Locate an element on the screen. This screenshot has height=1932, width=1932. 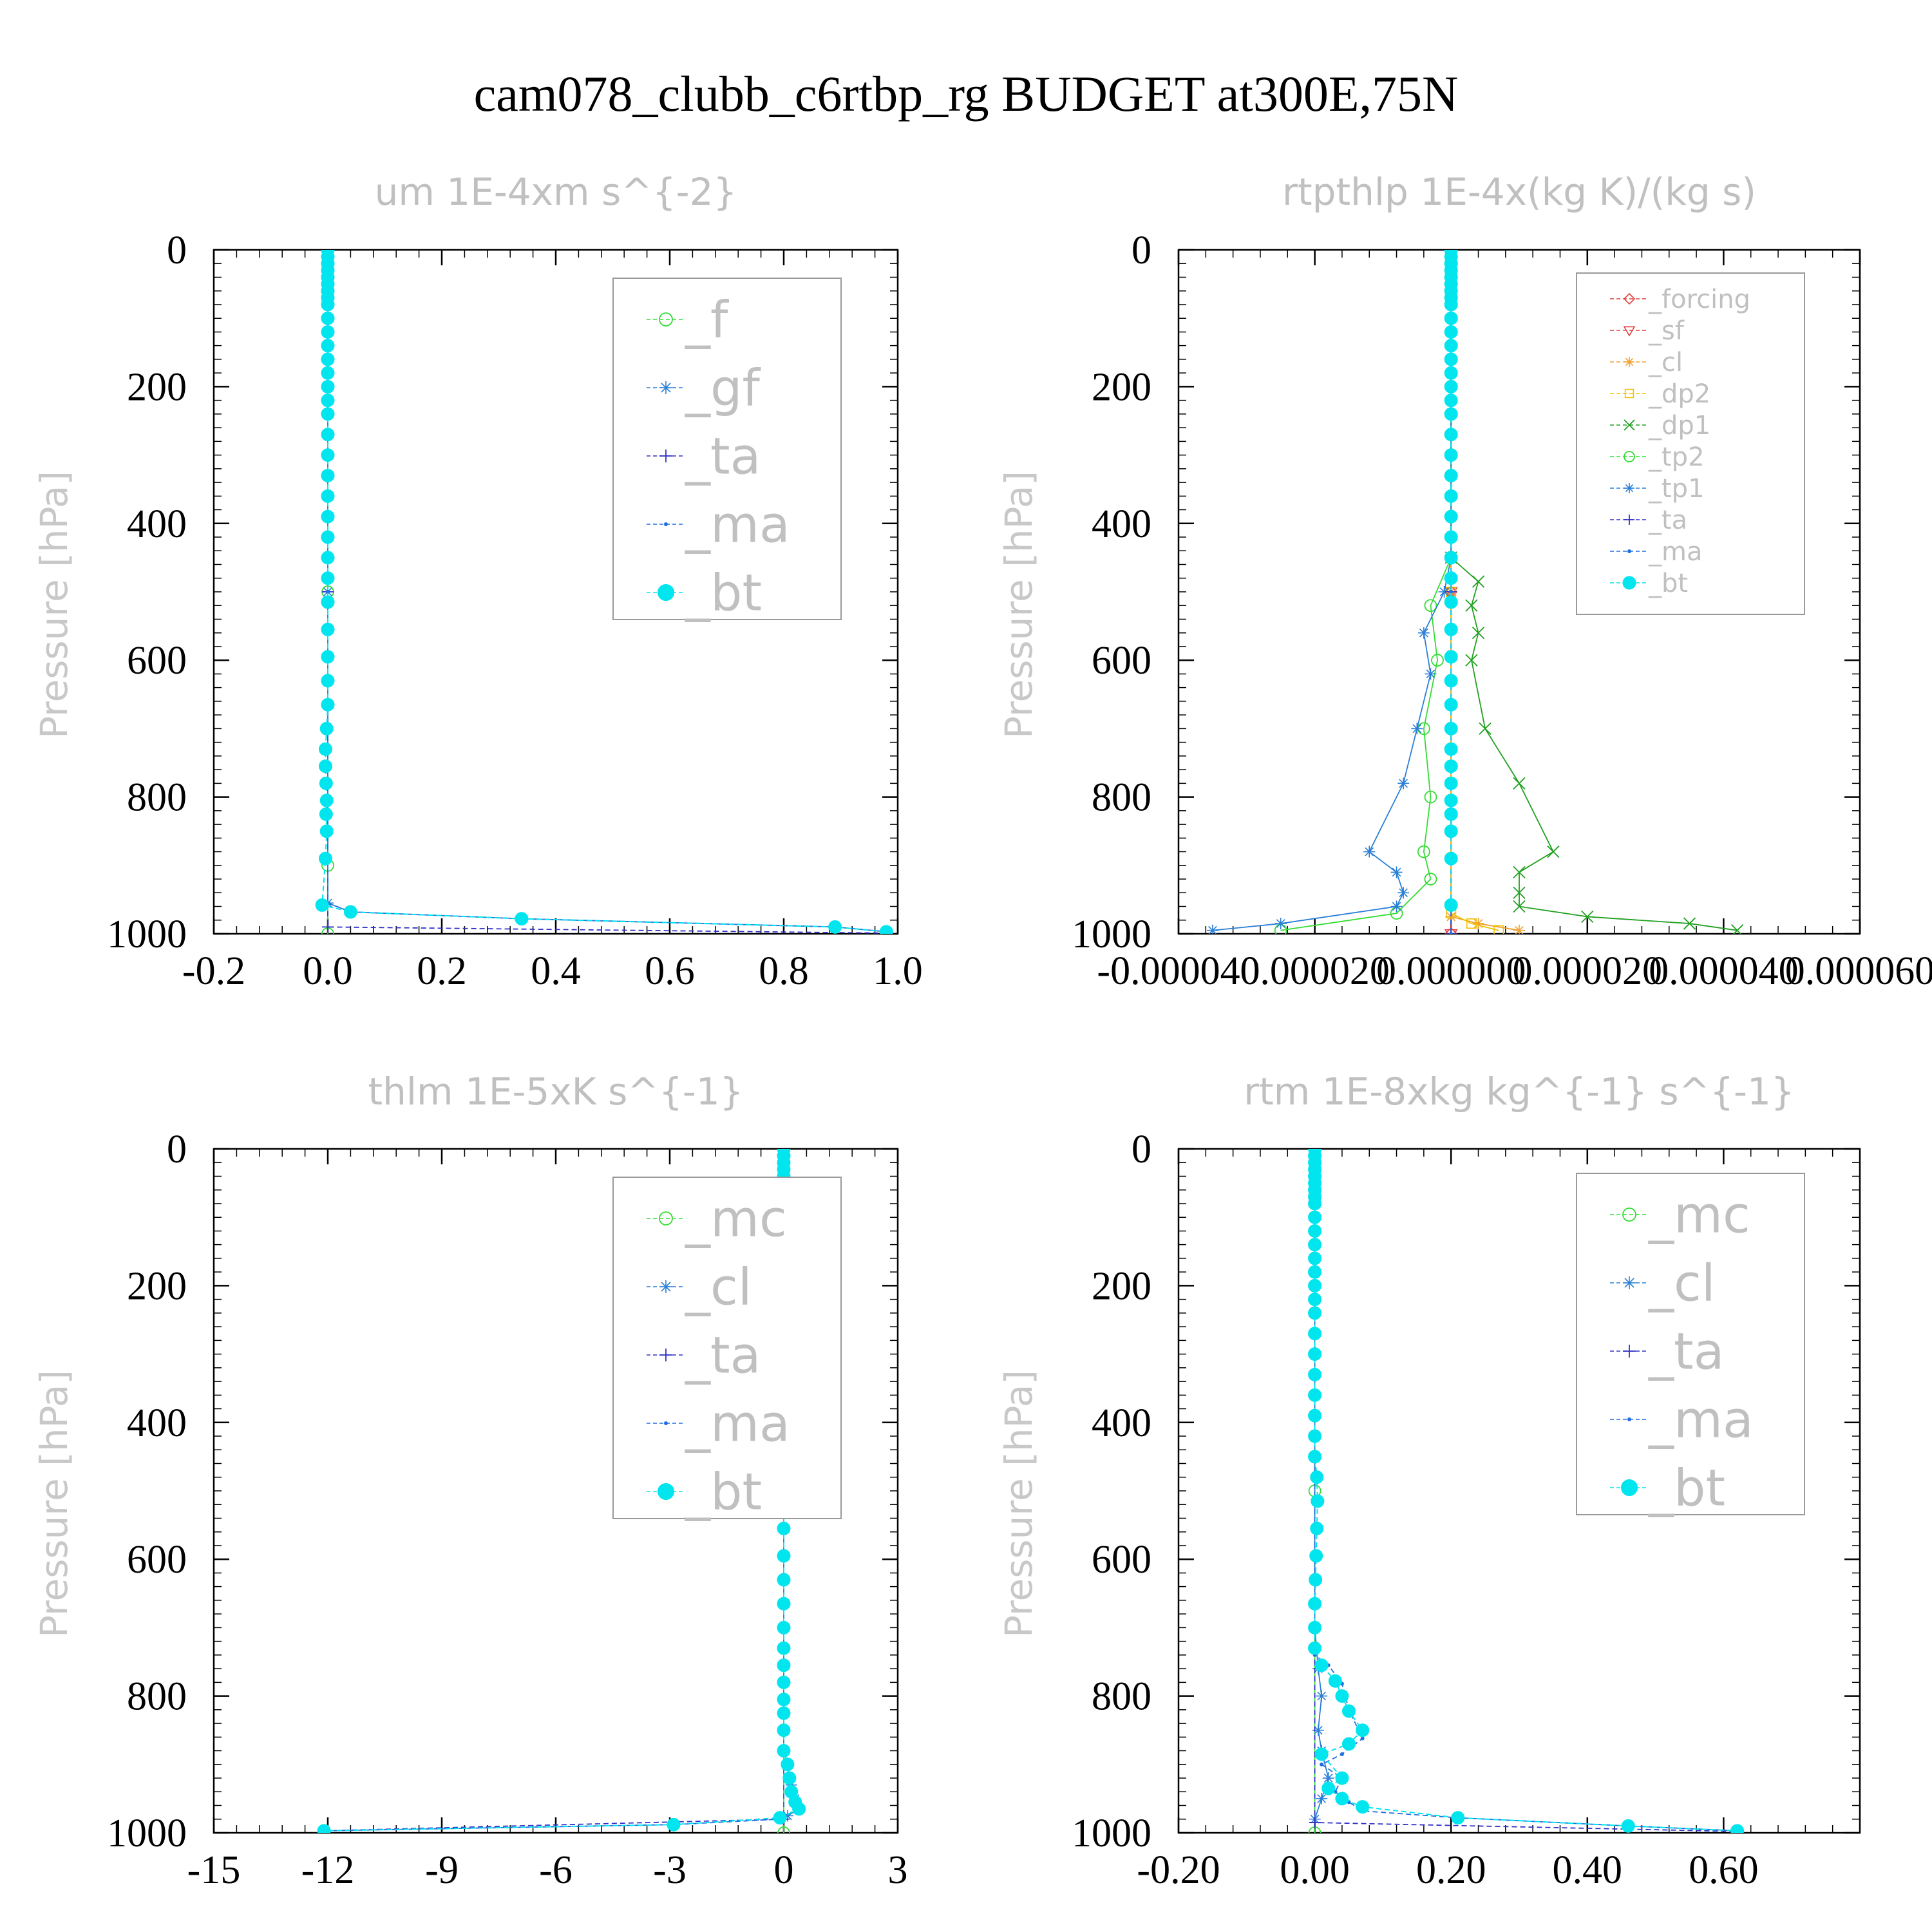
legend-label-f: _f is located at coordinates (707, 320).